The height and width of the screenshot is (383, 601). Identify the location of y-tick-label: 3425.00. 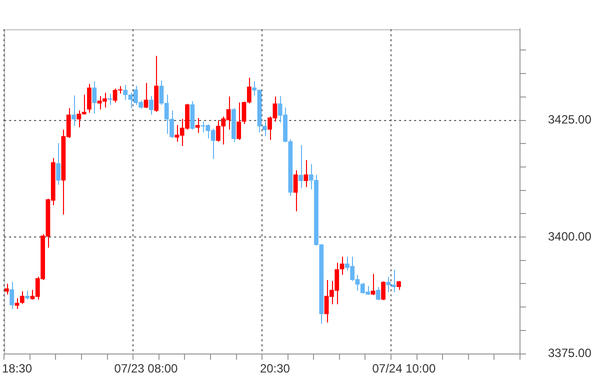
(570, 119).